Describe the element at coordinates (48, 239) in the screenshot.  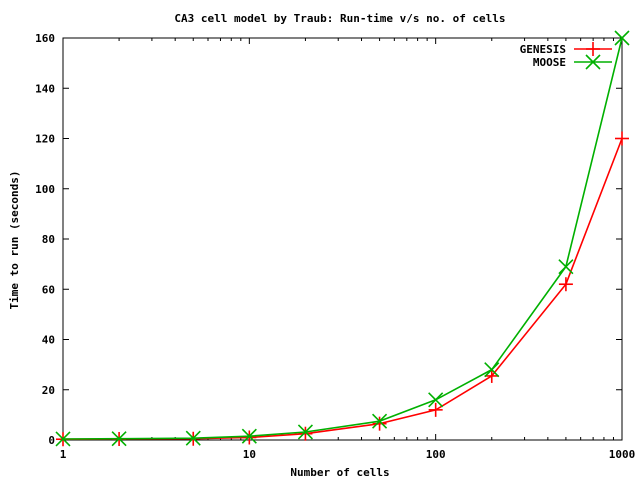
I see `y-tick-label: 80` at that location.